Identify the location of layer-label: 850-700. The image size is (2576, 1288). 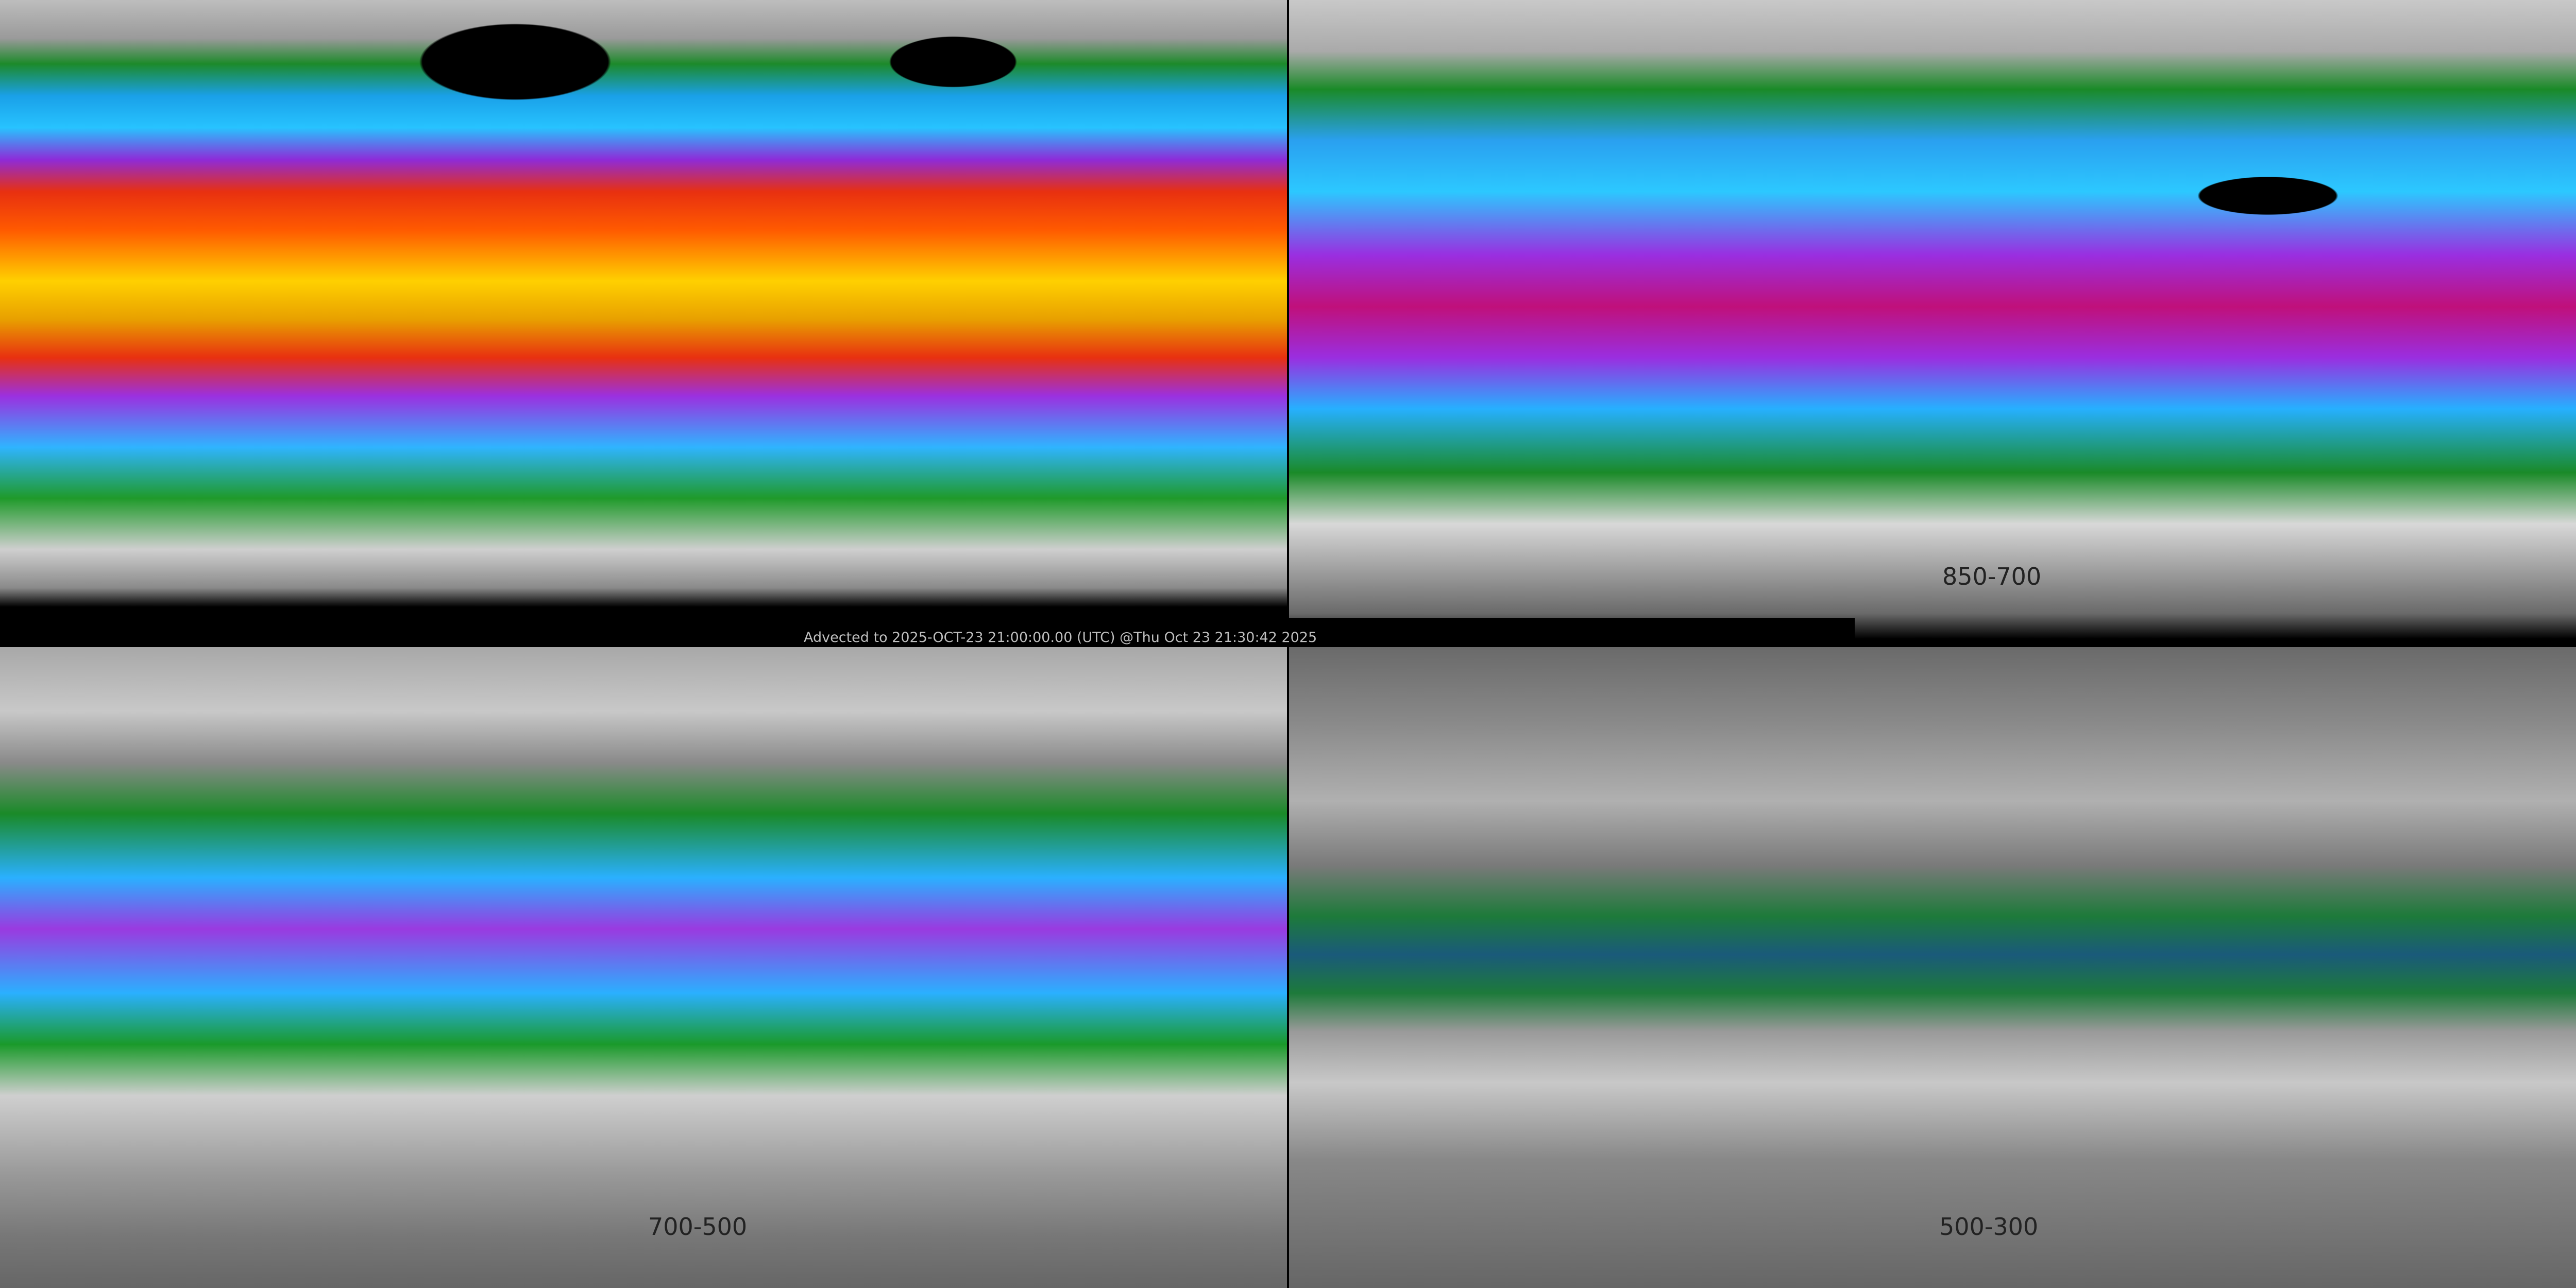
(1992, 576).